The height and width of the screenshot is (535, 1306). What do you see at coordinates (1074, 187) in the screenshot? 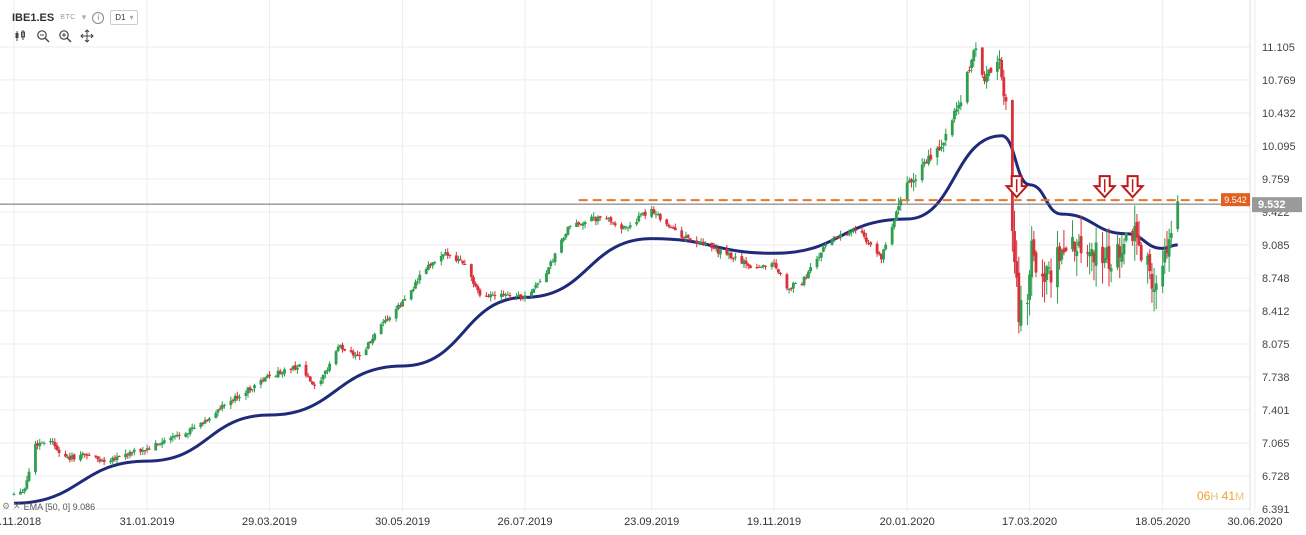
I see `arrow-markers` at bounding box center [1074, 187].